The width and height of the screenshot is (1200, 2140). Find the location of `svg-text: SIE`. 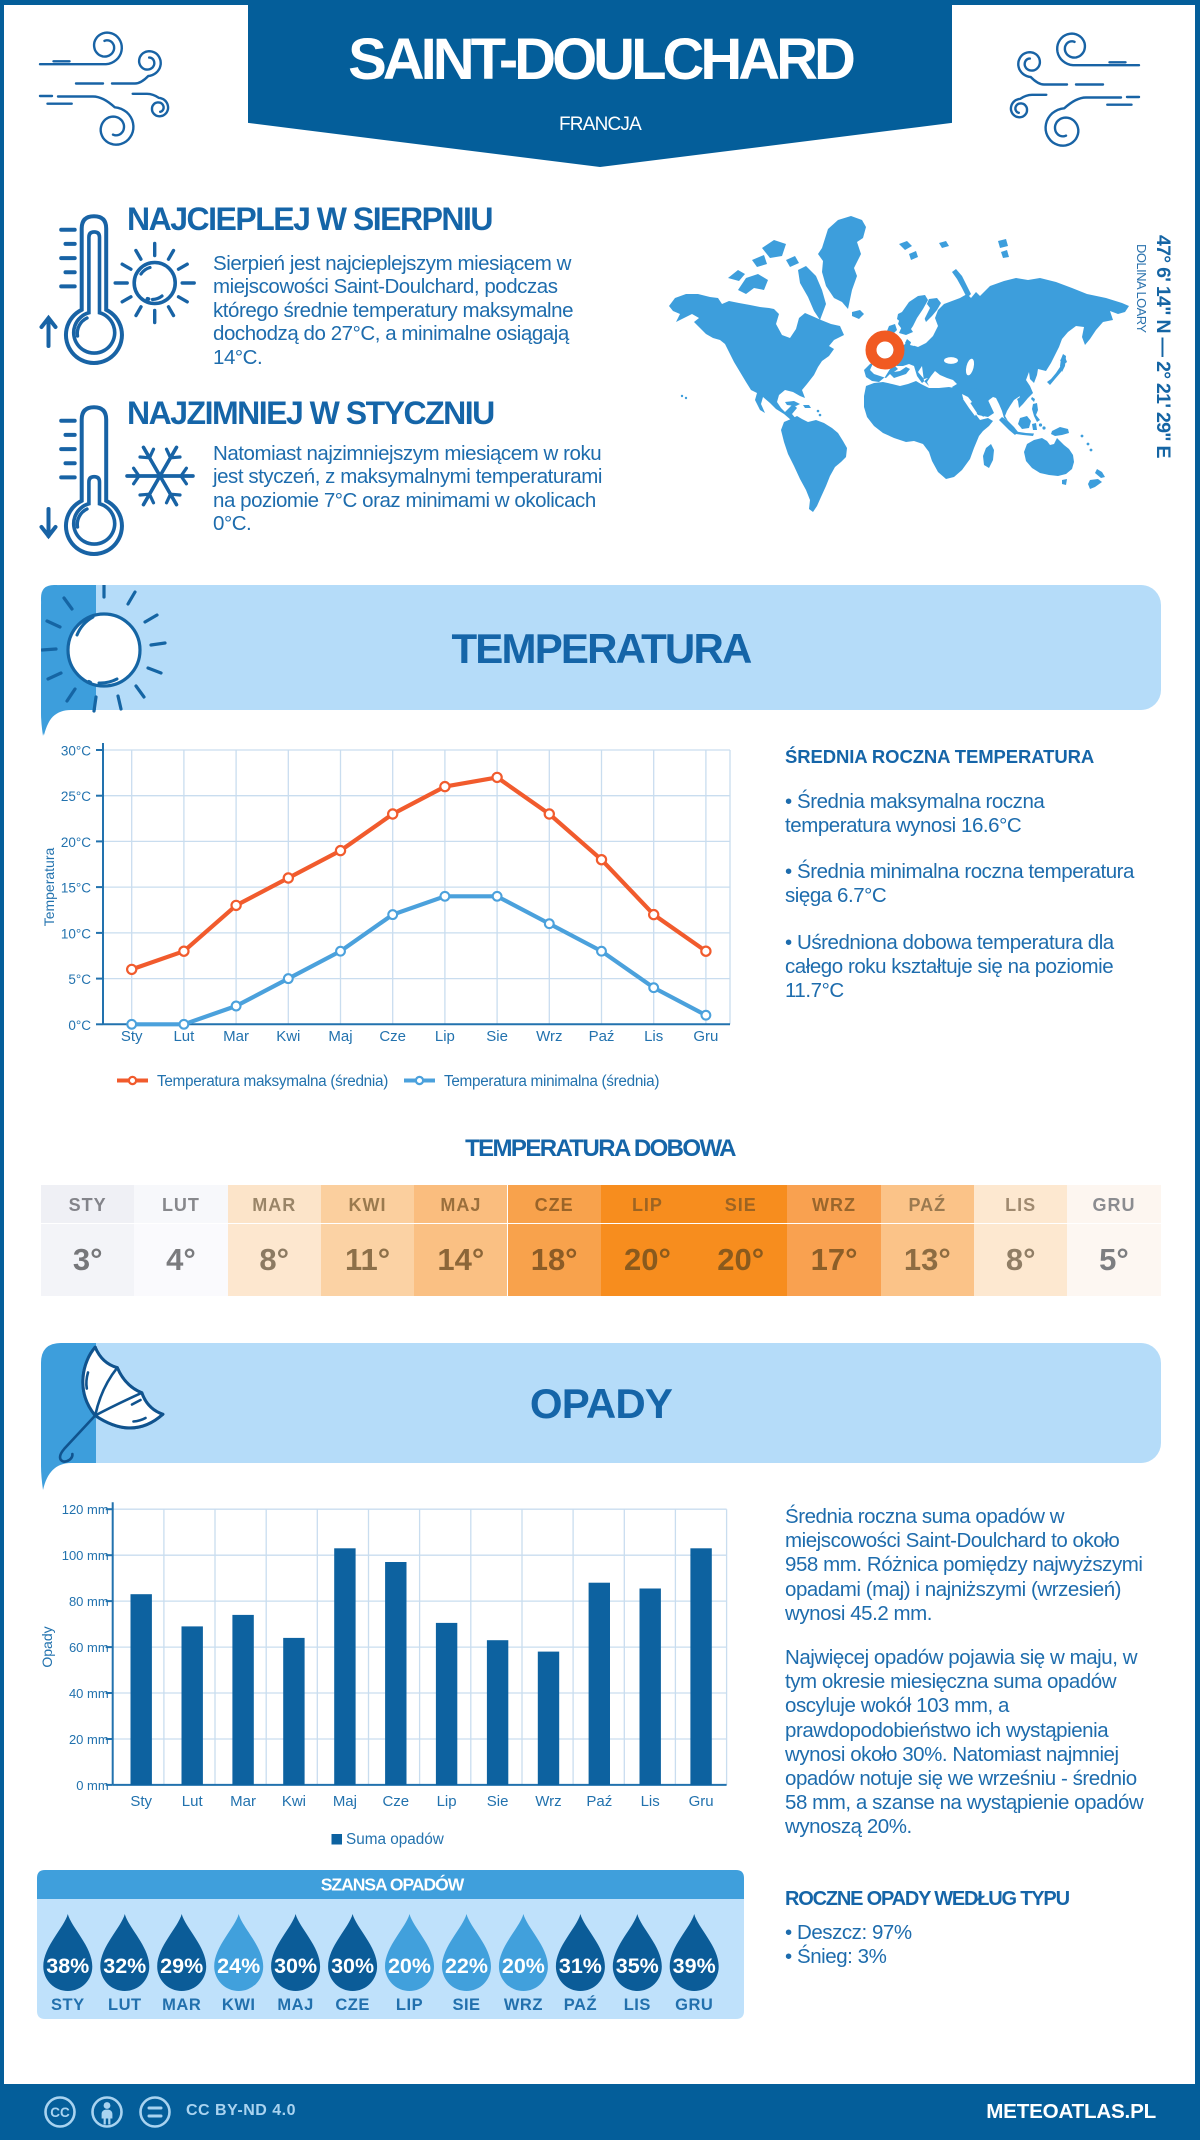

svg-text: SIE is located at coordinates (466, 2005).